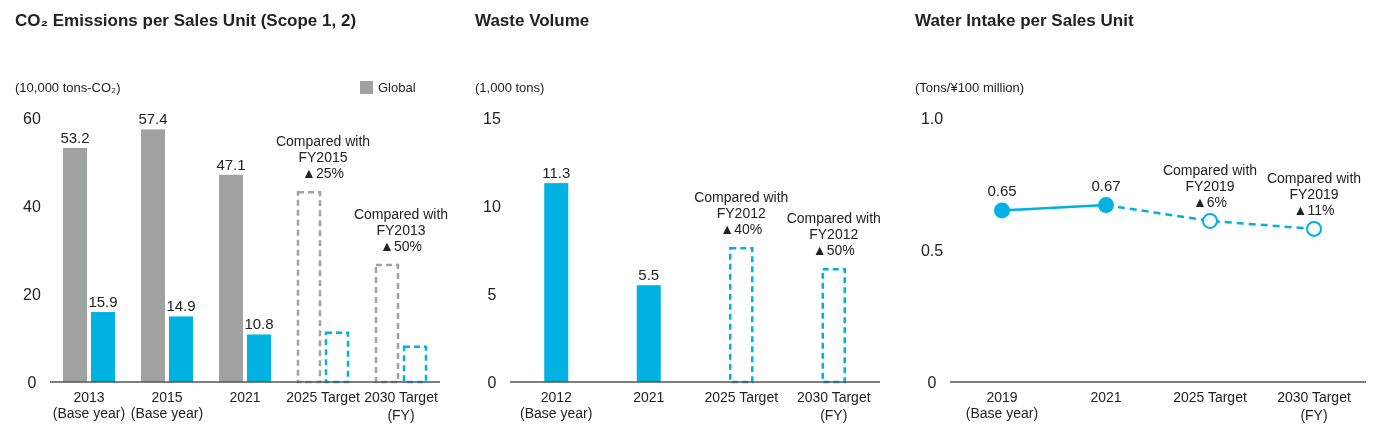 The image size is (1386, 443). What do you see at coordinates (32, 206) in the screenshot?
I see `y-tick-label: 40` at bounding box center [32, 206].